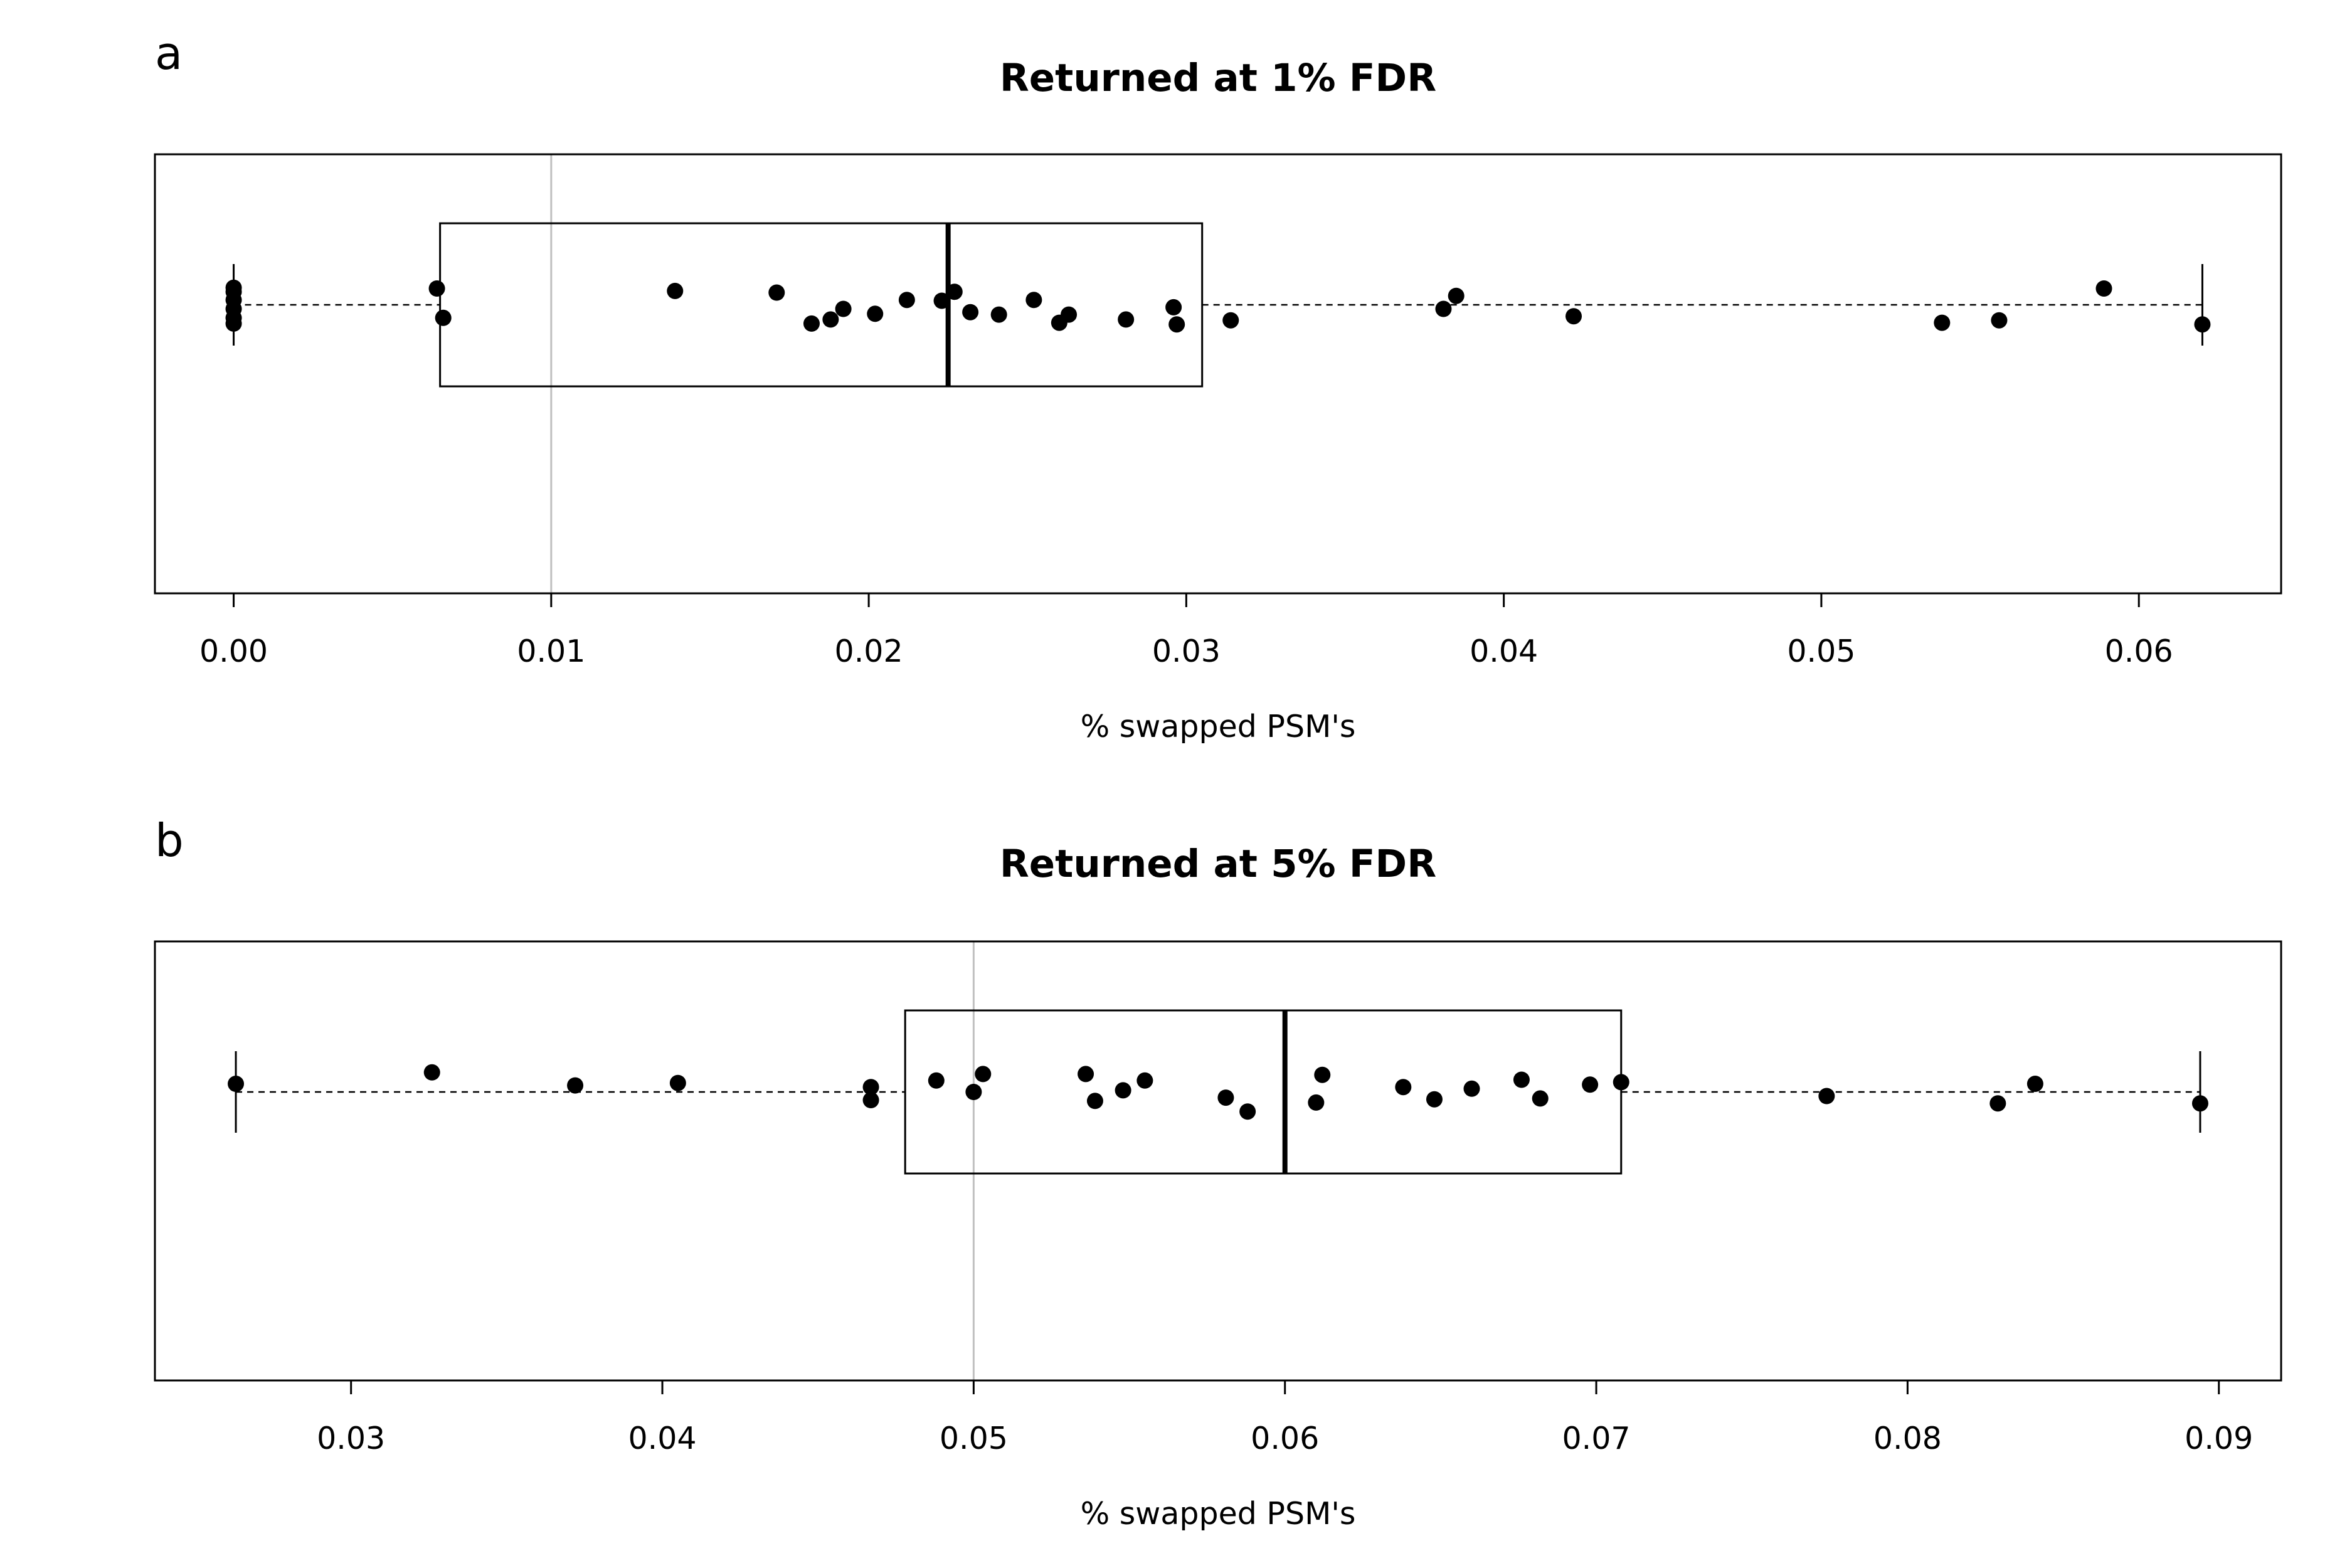 This screenshot has width=2352, height=1568. Describe the element at coordinates (1218, 864) in the screenshot. I see `chart-title: Returned at 5% FDR` at that location.